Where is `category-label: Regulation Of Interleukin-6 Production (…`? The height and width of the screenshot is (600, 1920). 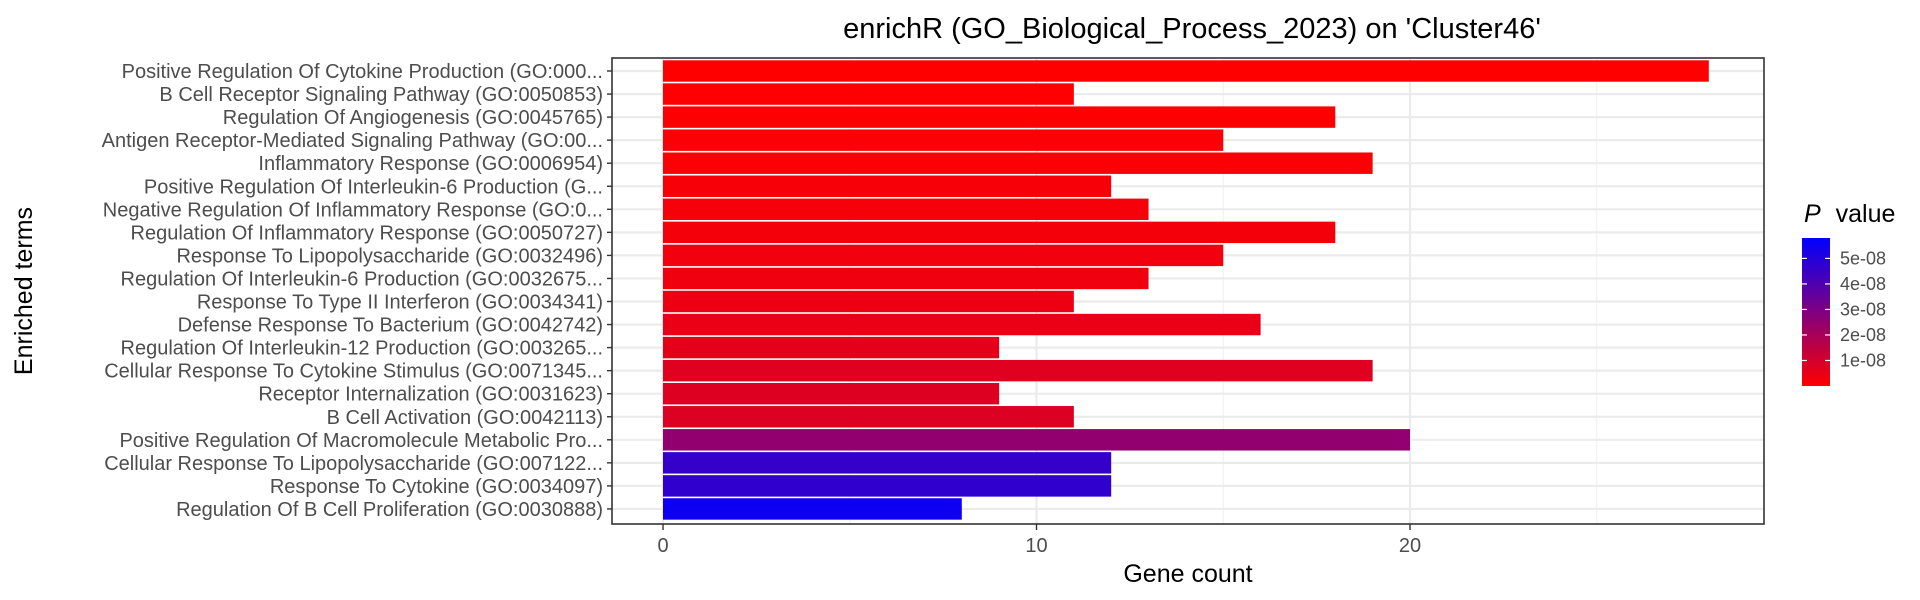 category-label: Regulation Of Interleukin-6 Production (… is located at coordinates (362, 279).